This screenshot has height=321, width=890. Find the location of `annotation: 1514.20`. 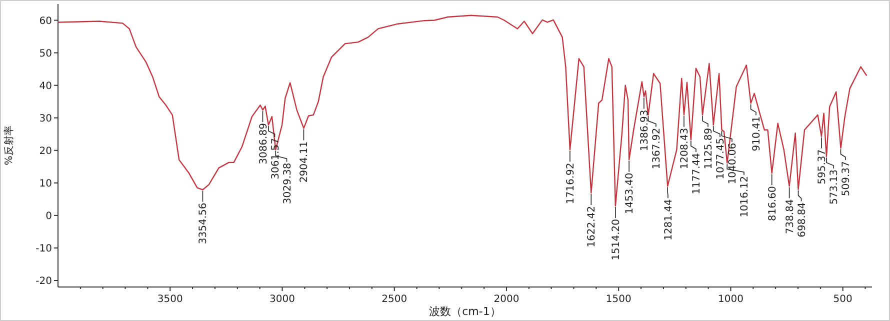

annotation: 1514.20 is located at coordinates (616, 239).